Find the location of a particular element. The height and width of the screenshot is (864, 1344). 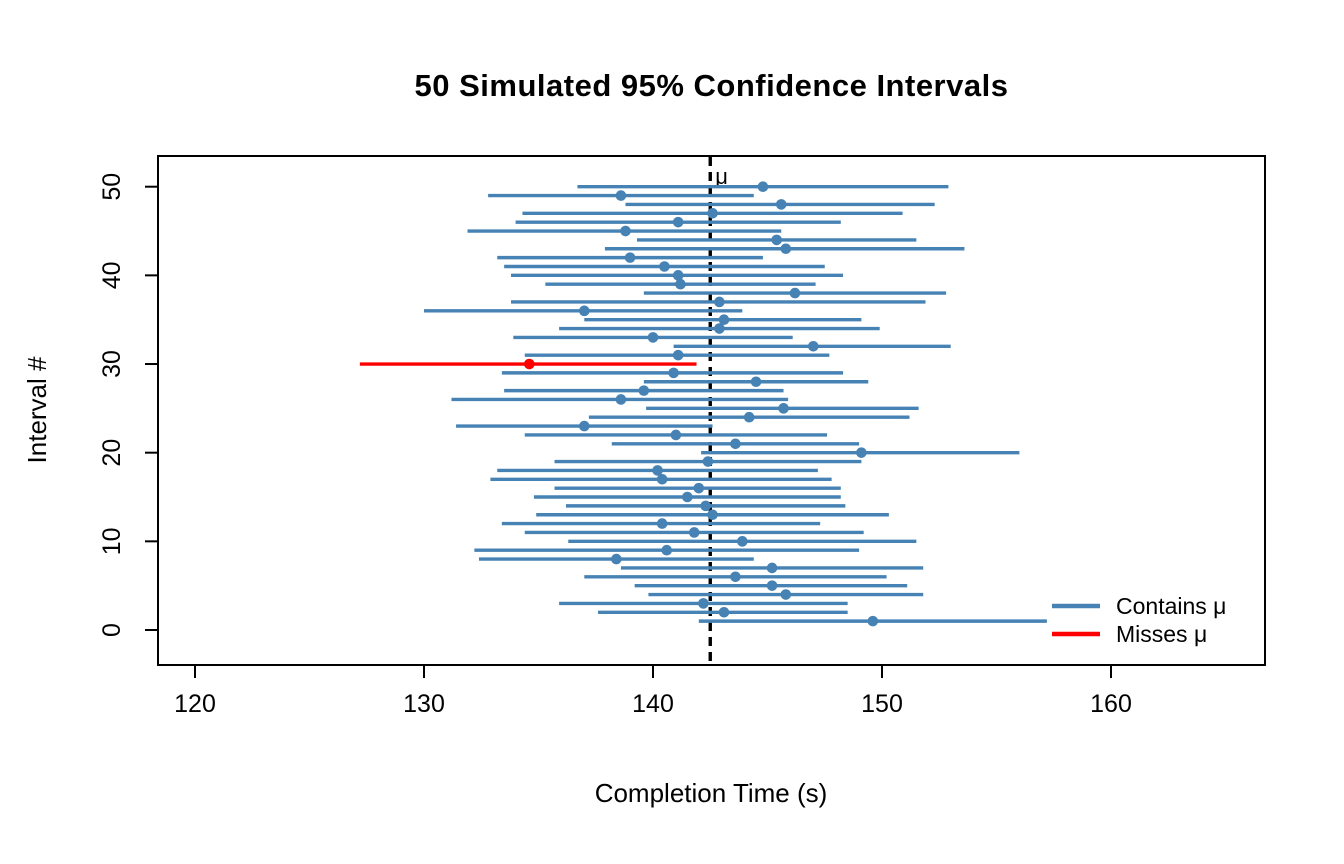

x-tick-label: 130 is located at coordinates (424, 704).